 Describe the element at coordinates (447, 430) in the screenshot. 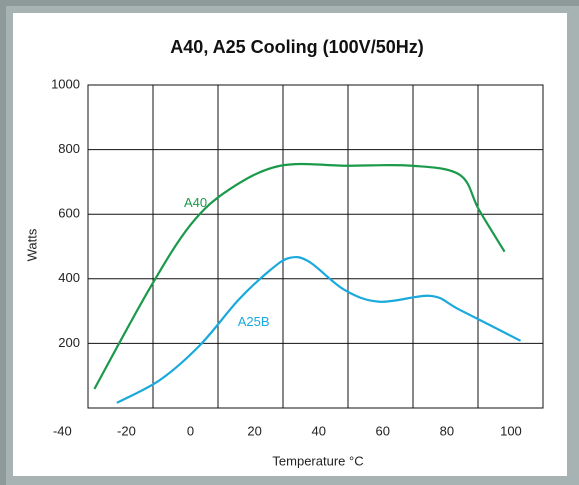

I see `x-tick-label: 80` at that location.